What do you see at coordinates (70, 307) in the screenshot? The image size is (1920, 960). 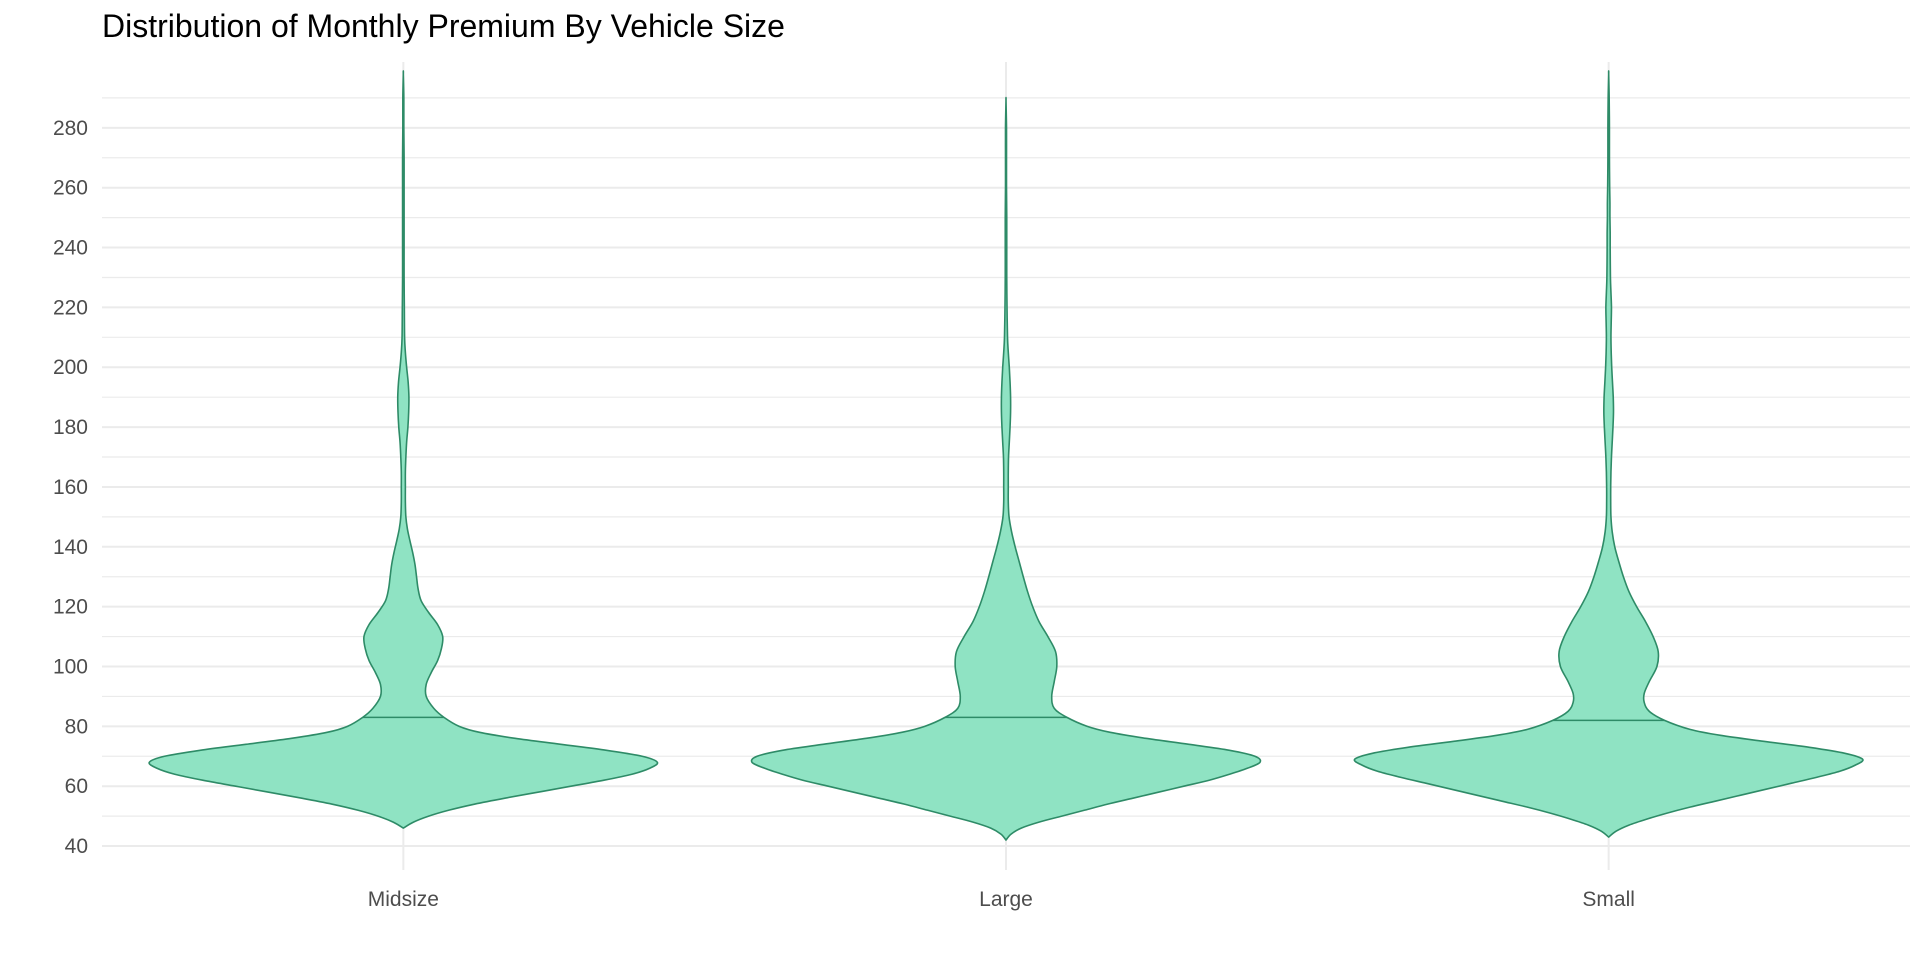 I see `y-tick-label: 220` at bounding box center [70, 307].